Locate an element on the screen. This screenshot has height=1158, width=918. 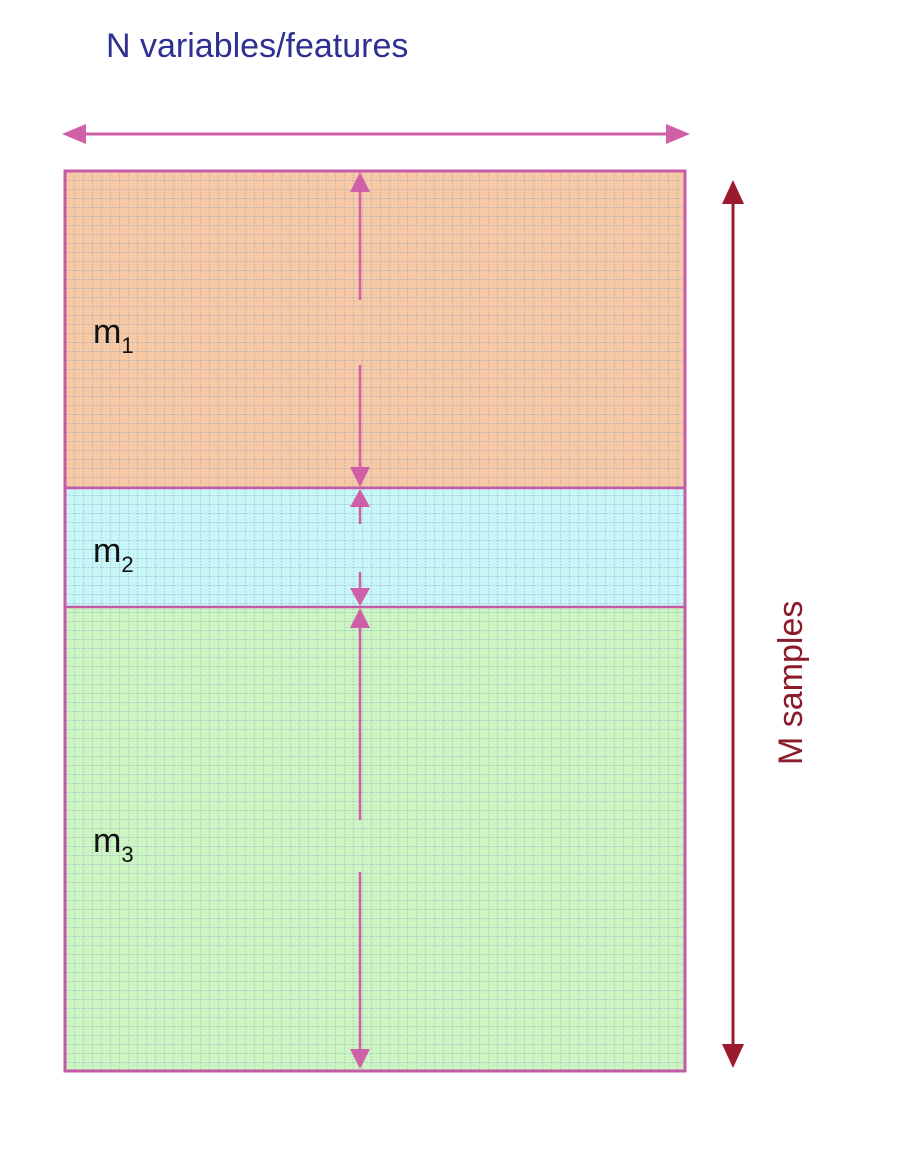
block-m2 is located at coordinates (375, 547).